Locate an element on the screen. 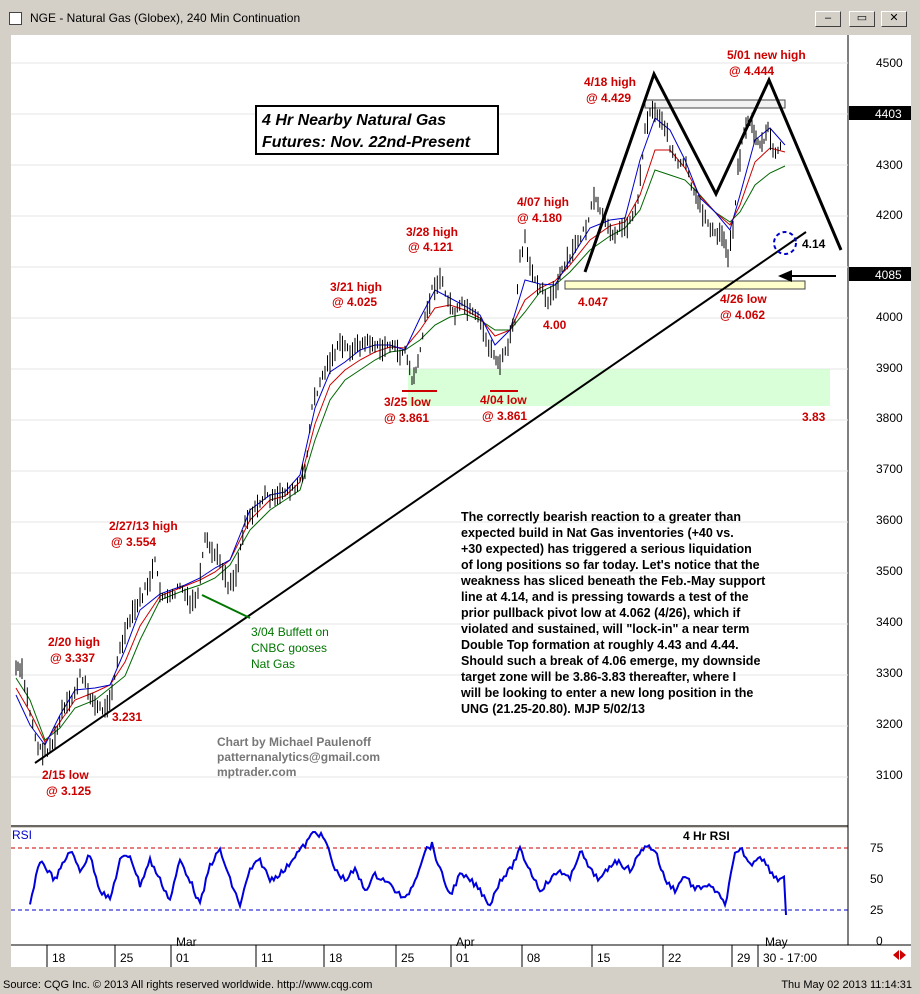 Image resolution: width=920 pixels, height=994 pixels. price-tick: 3500 is located at coordinates (889, 571).